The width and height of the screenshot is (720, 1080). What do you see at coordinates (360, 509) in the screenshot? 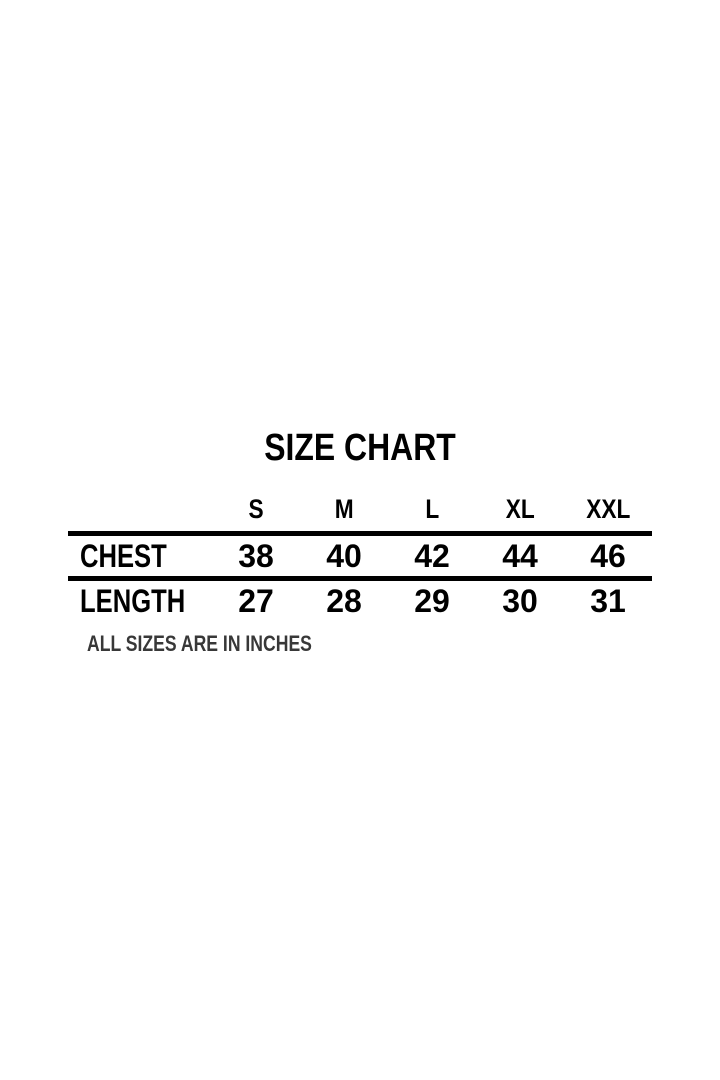
I see `size-table-header-row: S M L XL XXL` at bounding box center [360, 509].